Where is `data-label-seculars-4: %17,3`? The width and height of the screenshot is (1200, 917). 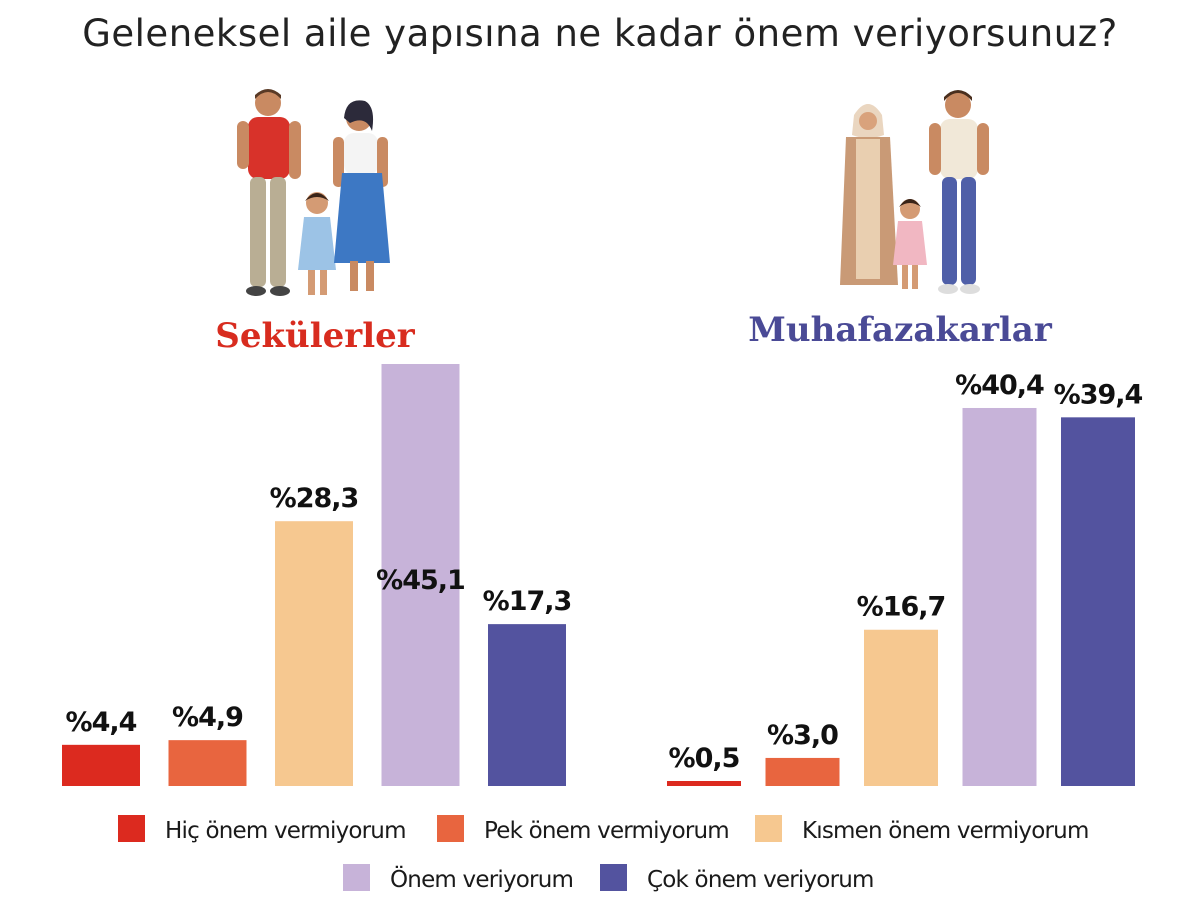 data-label-seculars-4: %17,3 is located at coordinates (527, 601).